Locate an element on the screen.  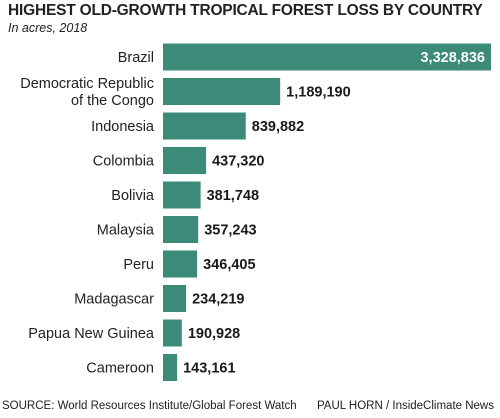
credit-note: PAUL HORN / InsideClimate News is located at coordinates (405, 406).